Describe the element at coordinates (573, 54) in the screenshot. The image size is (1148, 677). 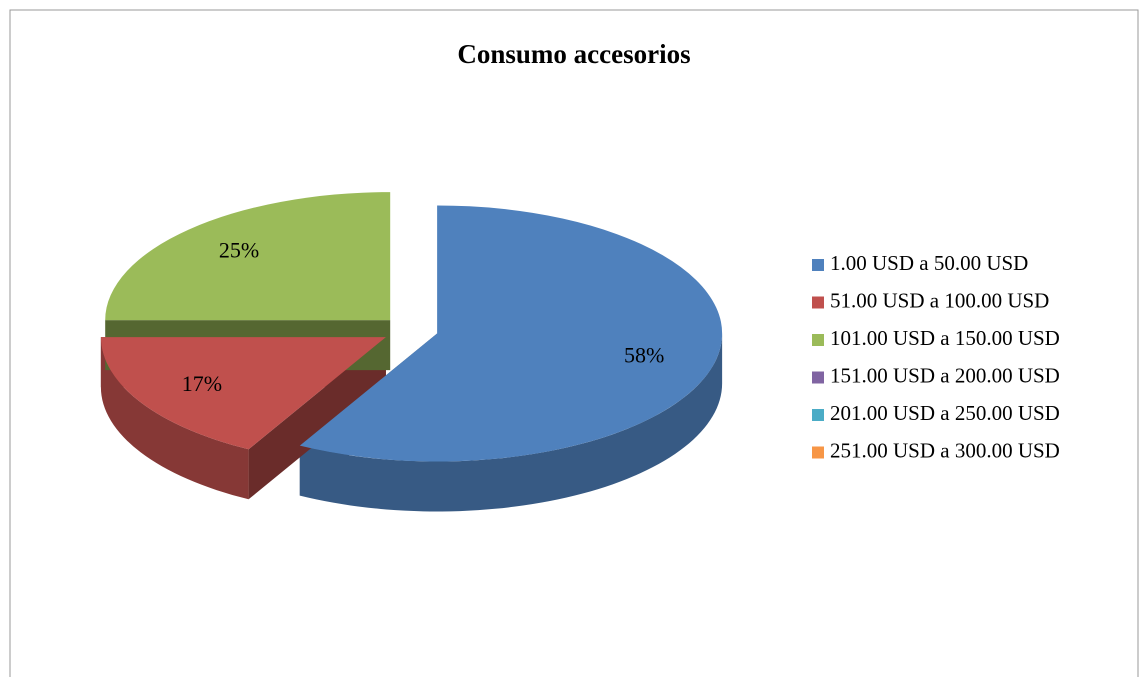
I see `chart-title: Consumo accesorios` at that location.